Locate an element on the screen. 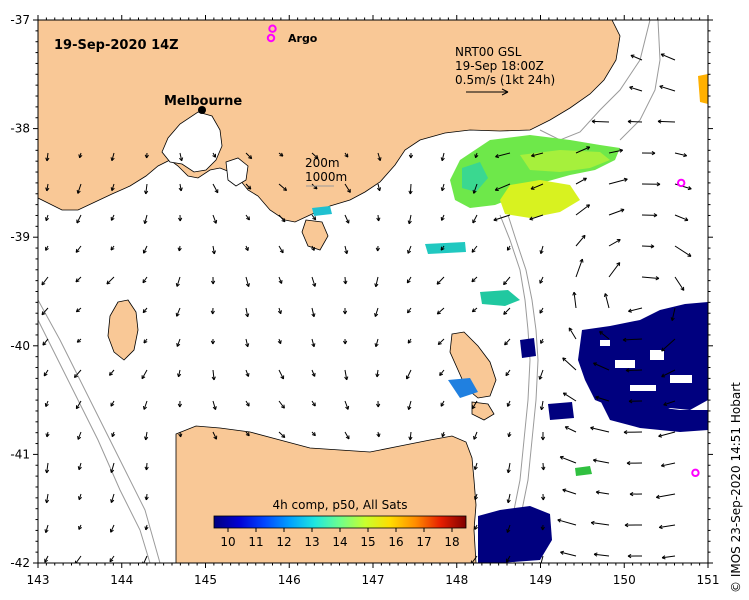  lon-tick-label: 143 is located at coordinates (38, 580).